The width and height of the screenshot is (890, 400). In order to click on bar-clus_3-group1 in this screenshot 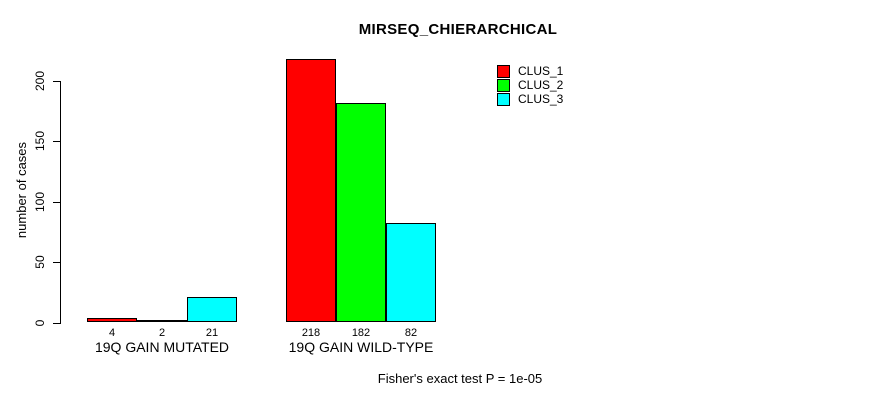, I will do `click(212, 310)`.